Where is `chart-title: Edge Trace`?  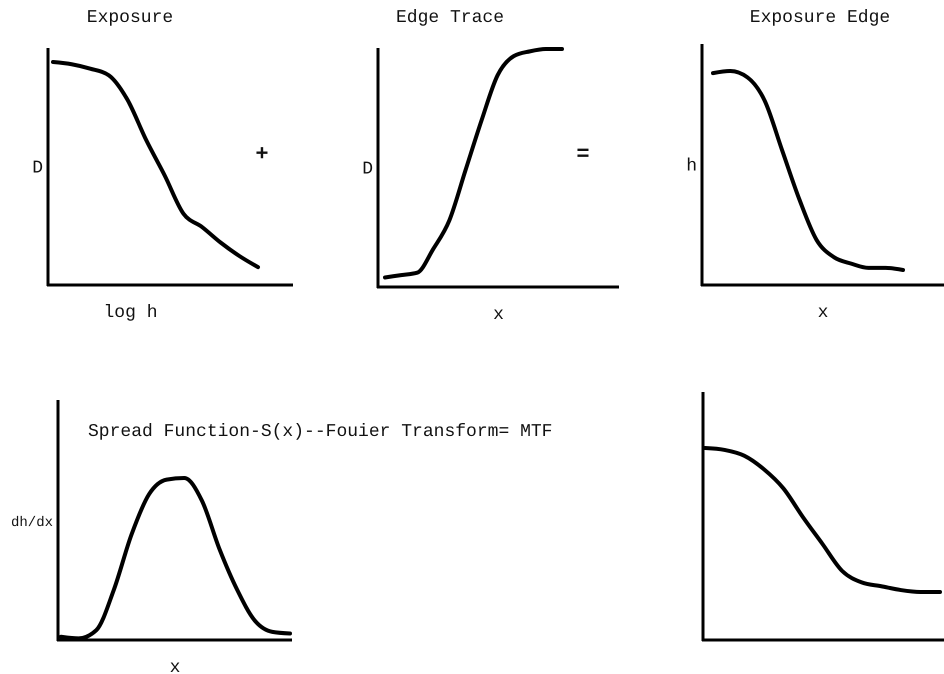 chart-title: Edge Trace is located at coordinates (450, 18).